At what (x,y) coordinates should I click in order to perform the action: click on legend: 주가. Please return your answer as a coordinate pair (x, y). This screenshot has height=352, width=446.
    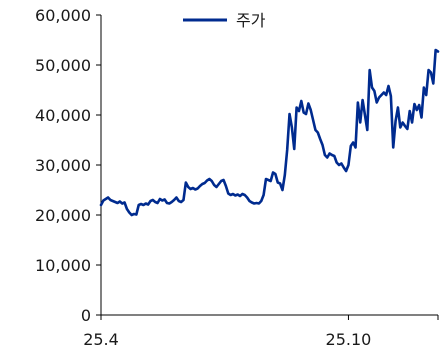
    Looking at the image, I should click on (224, 20).